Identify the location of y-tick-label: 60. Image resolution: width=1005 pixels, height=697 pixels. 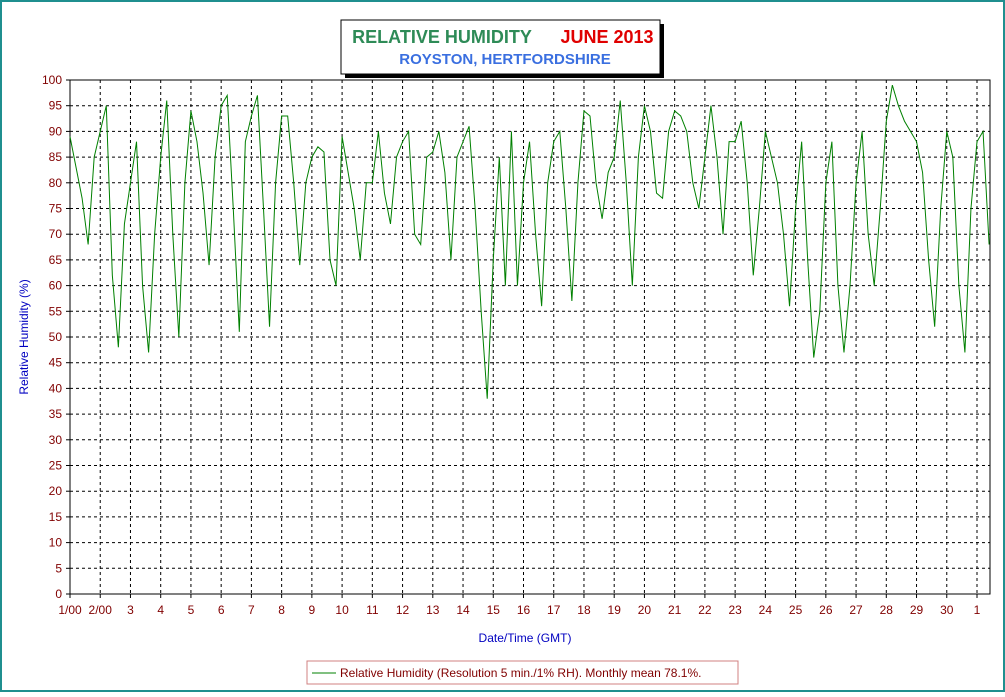
(56, 286).